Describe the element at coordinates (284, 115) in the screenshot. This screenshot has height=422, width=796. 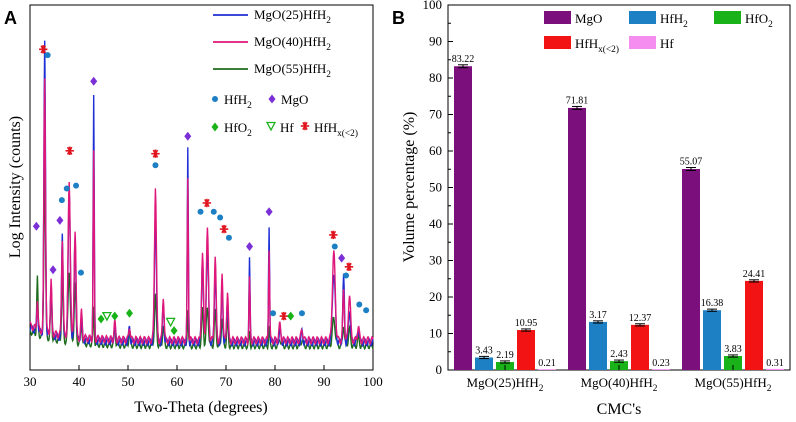
I see `xrd-marker-legend: HfH2 MgO HfO2 Hf HfHx(<2)` at that location.